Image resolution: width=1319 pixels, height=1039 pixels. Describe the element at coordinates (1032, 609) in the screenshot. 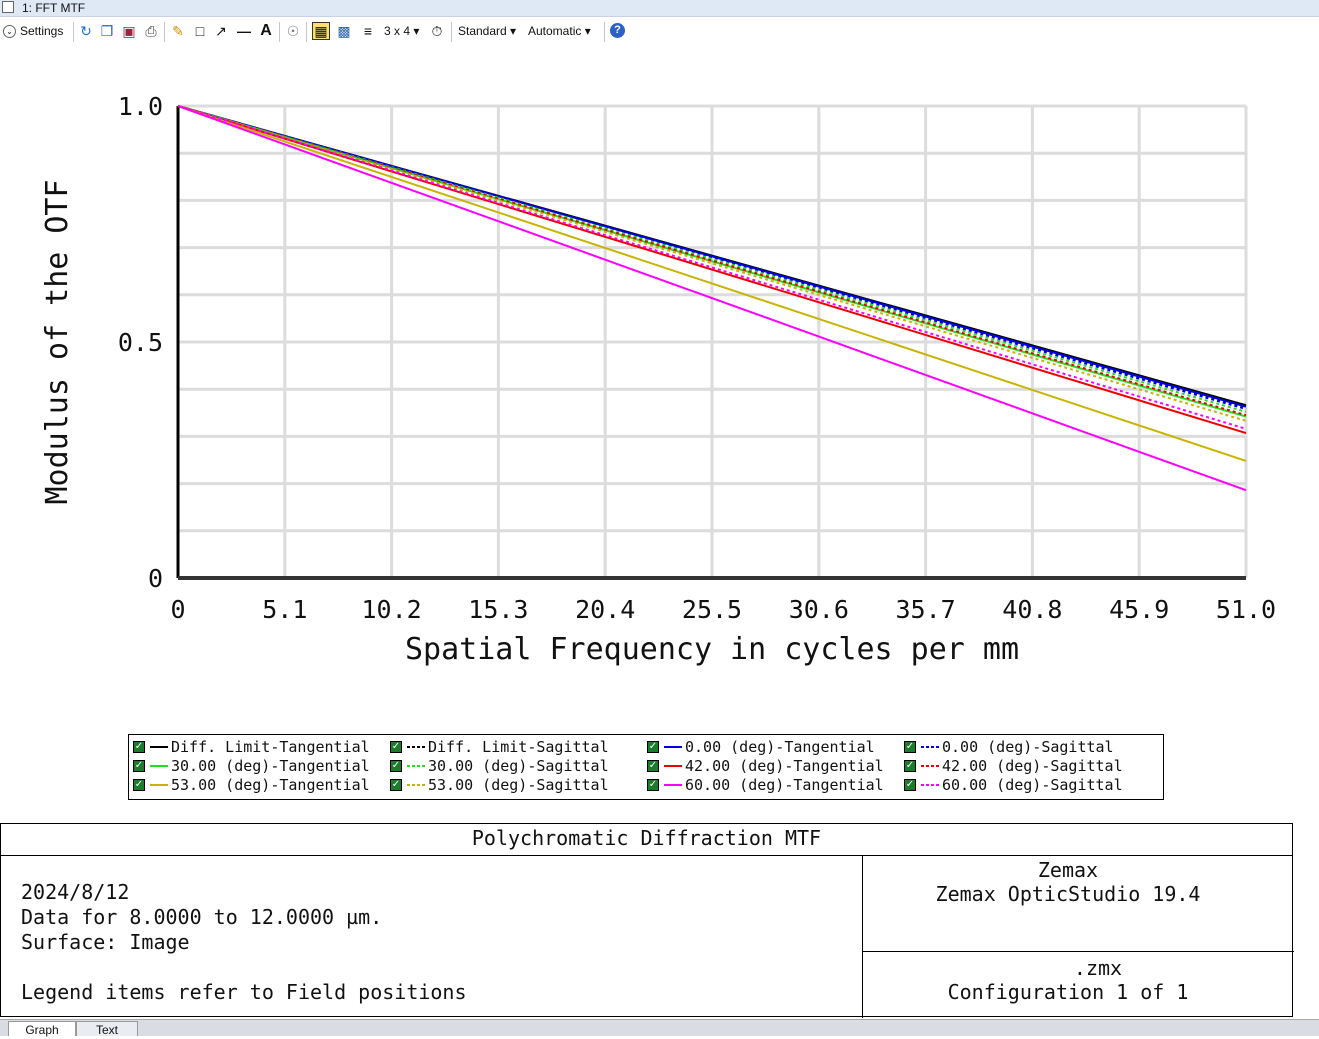

I see `x-tick-label: 40.8` at that location.